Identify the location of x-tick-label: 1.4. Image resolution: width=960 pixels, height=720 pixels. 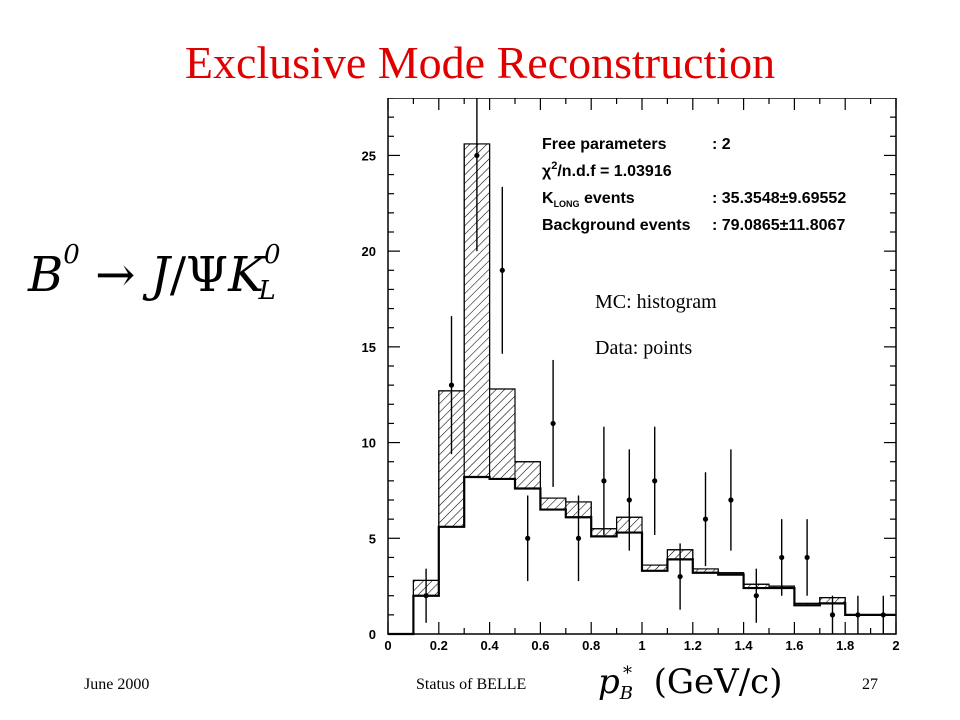
(744, 645).